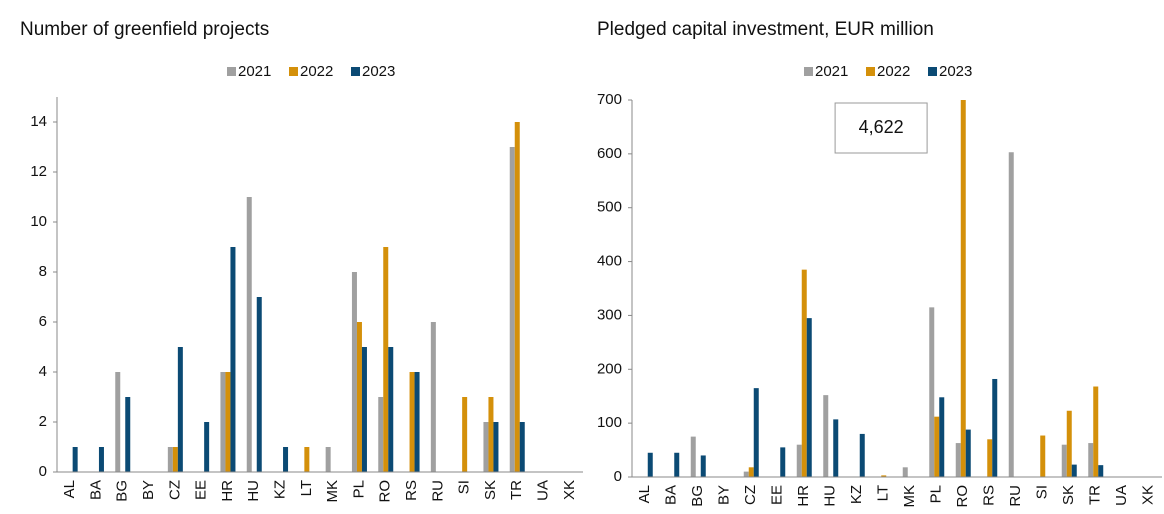 This screenshot has height=514, width=1164. Describe the element at coordinates (43, 321) in the screenshot. I see `y-tick-label: 6` at that location.